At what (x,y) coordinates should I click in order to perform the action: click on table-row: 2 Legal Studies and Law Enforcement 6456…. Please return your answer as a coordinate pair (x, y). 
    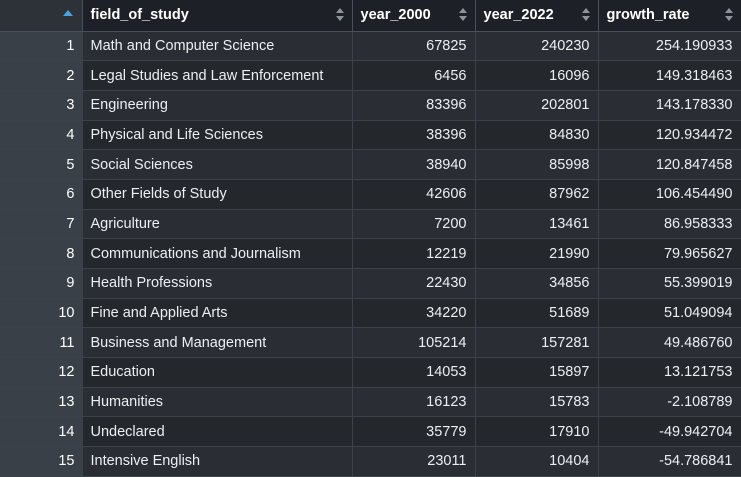
    Looking at the image, I should click on (370, 75).